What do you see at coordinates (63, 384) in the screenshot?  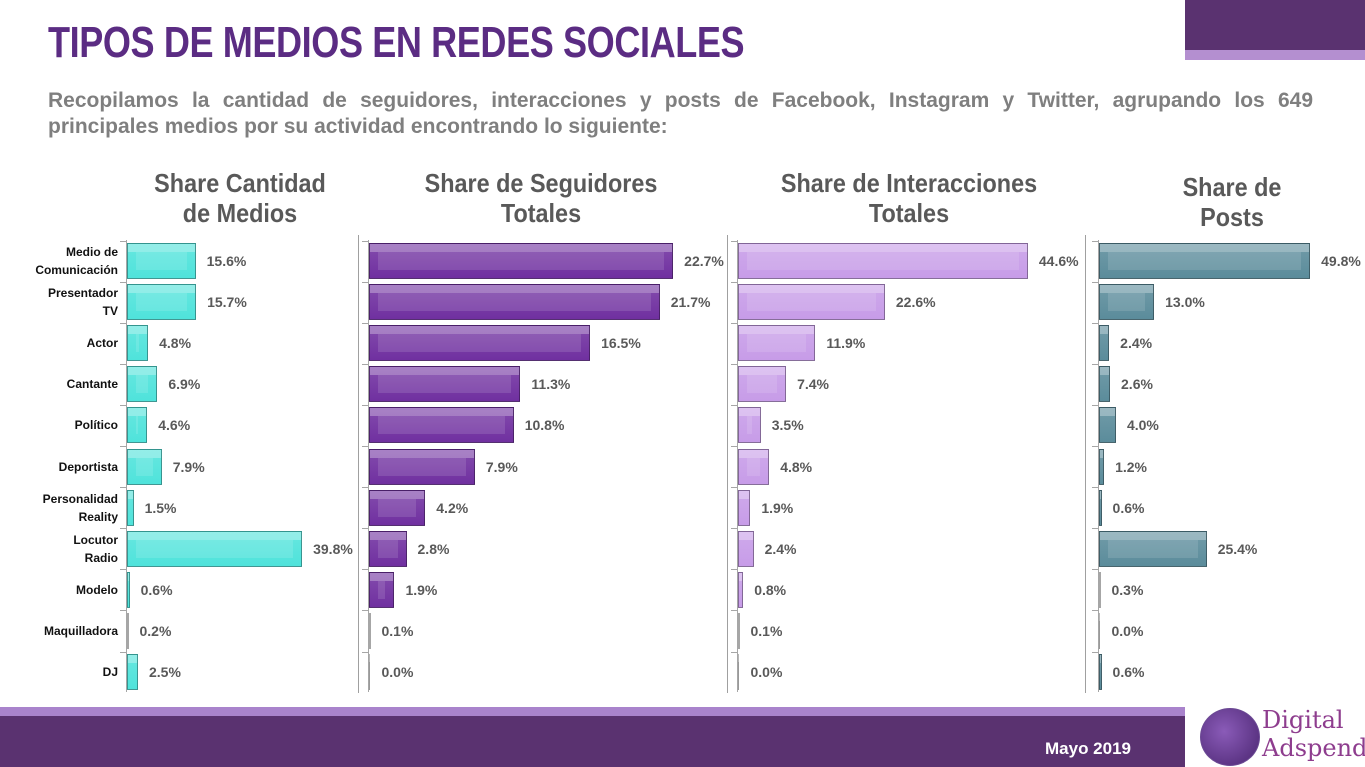 I see `category-label: Cantante` at bounding box center [63, 384].